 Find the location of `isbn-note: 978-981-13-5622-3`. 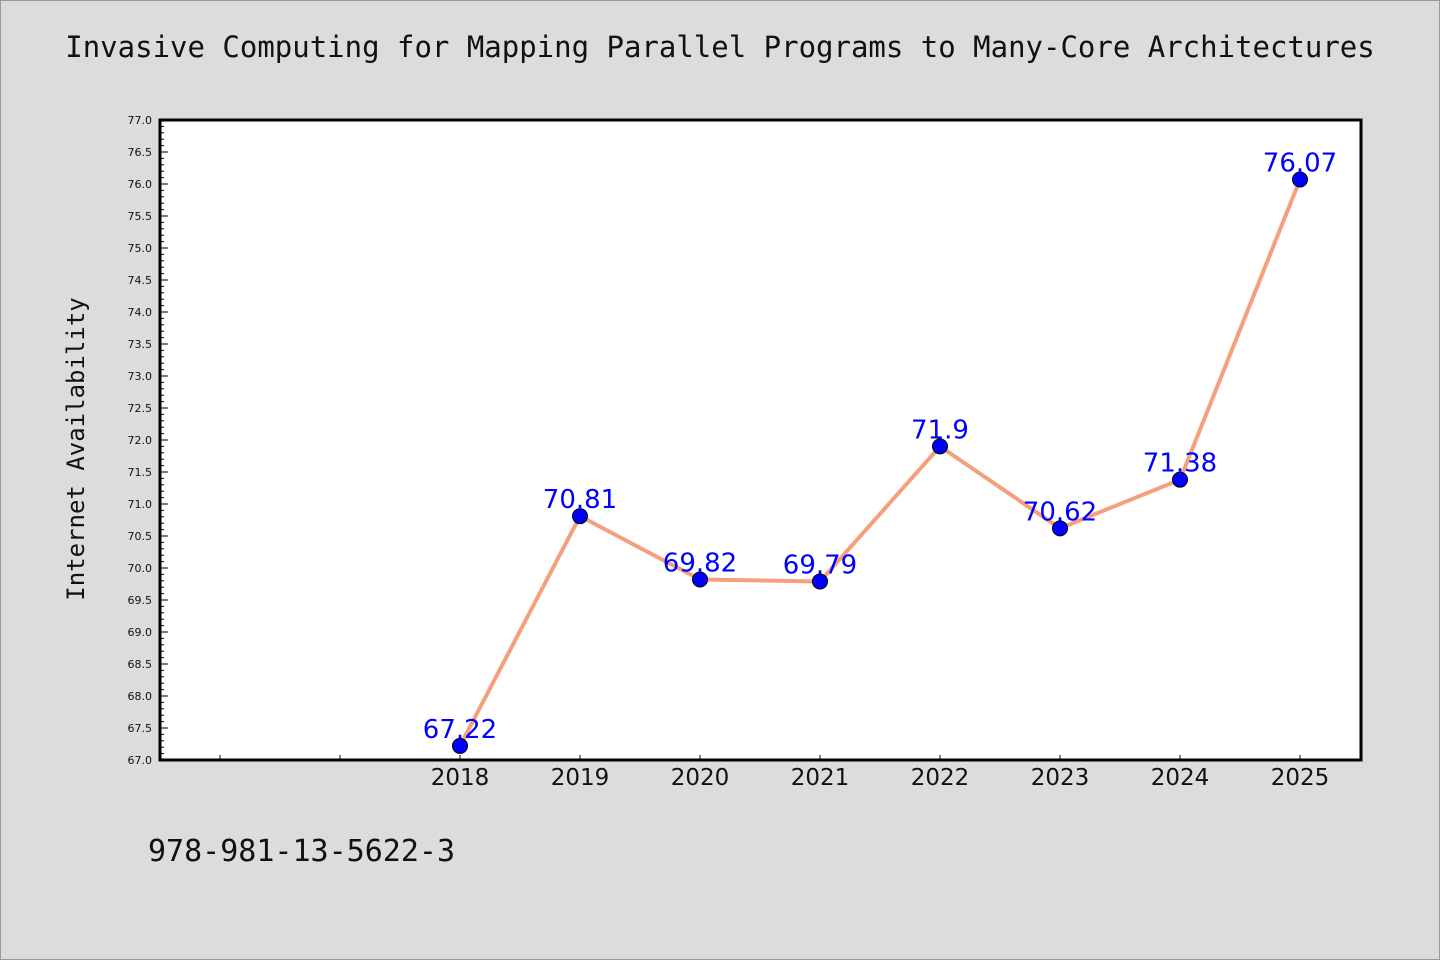

isbn-note: 978-981-13-5622-3 is located at coordinates (302, 851).